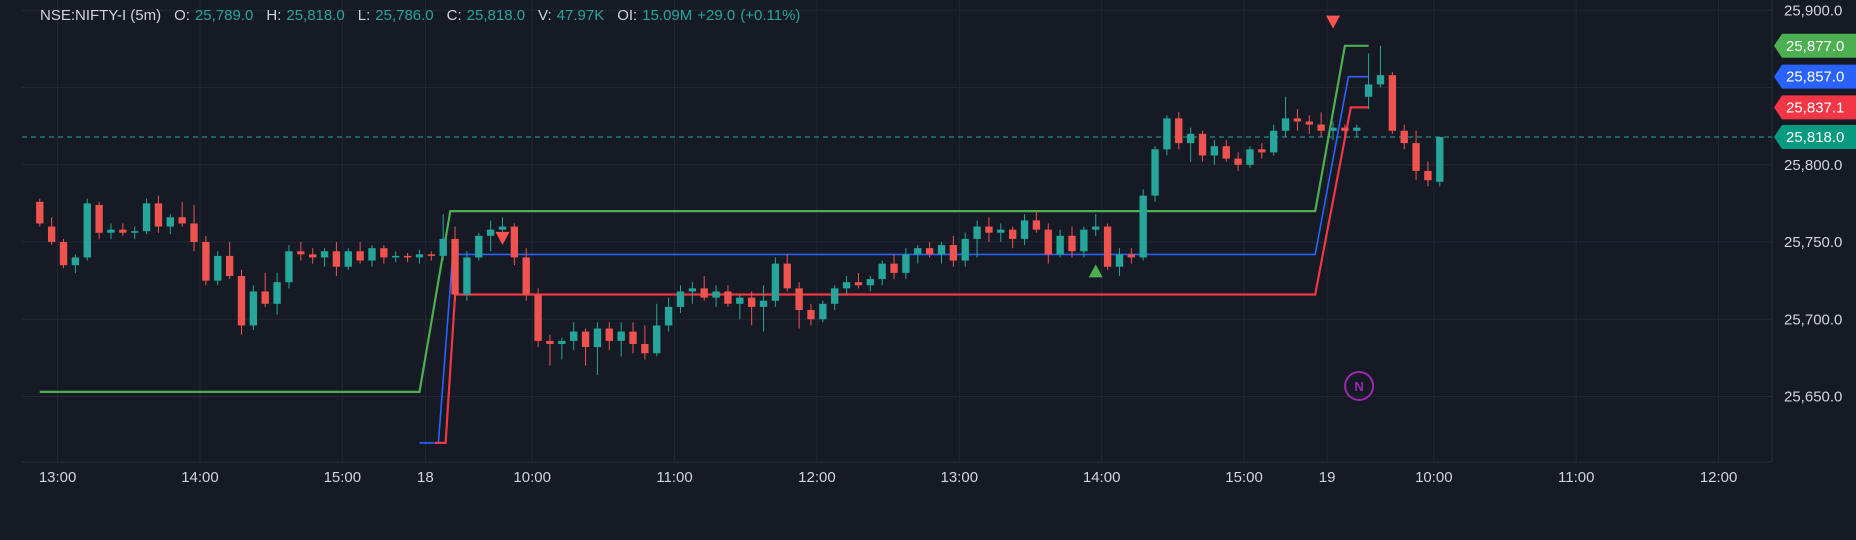  I want to click on oi-value: 15.09M, so click(667, 15).